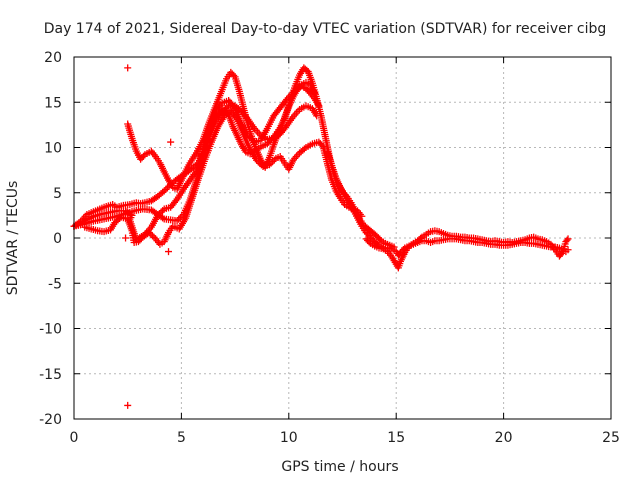 The image size is (640, 480). What do you see at coordinates (57, 239) in the screenshot?
I see `y-tick-label: 0` at bounding box center [57, 239].